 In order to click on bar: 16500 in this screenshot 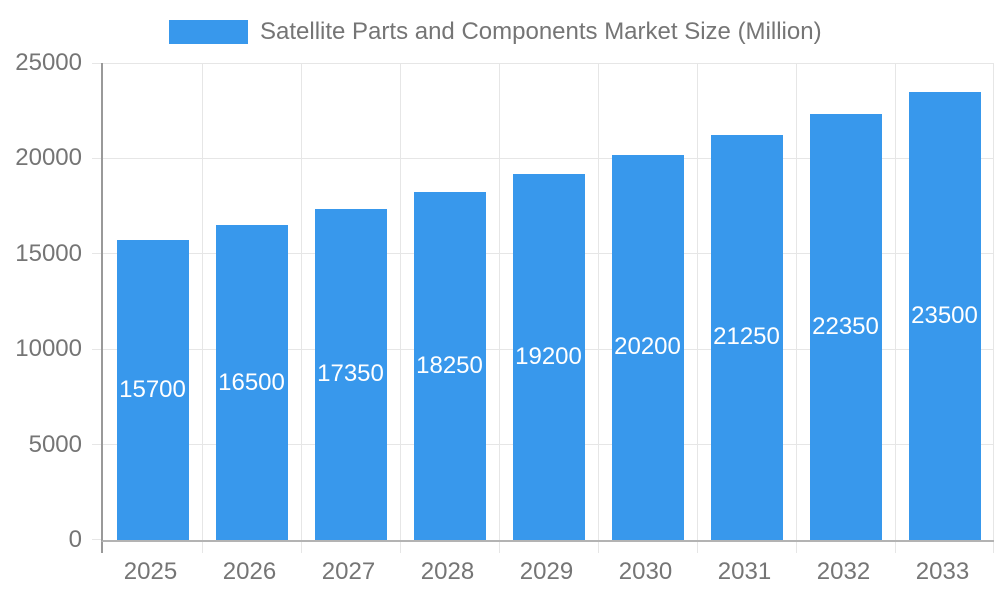, I will do `click(251, 382)`.